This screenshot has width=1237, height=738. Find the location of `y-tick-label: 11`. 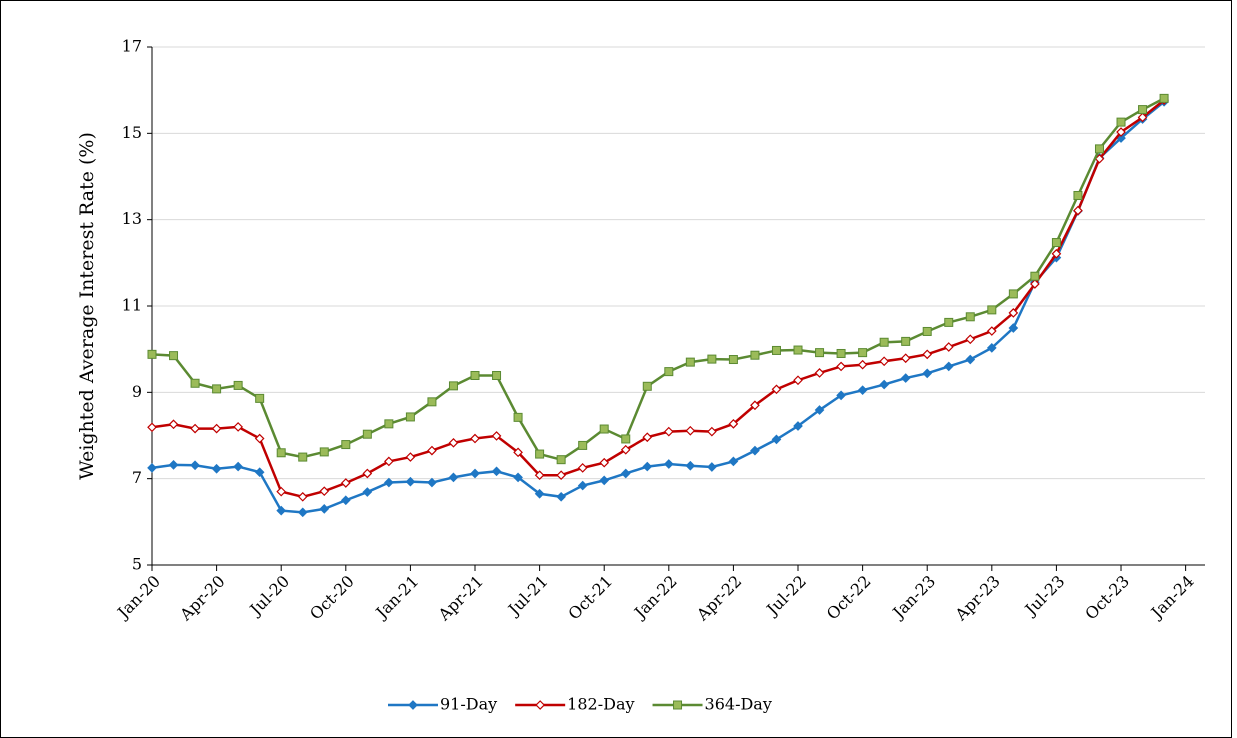

y-tick-label: 11 is located at coordinates (132, 305).